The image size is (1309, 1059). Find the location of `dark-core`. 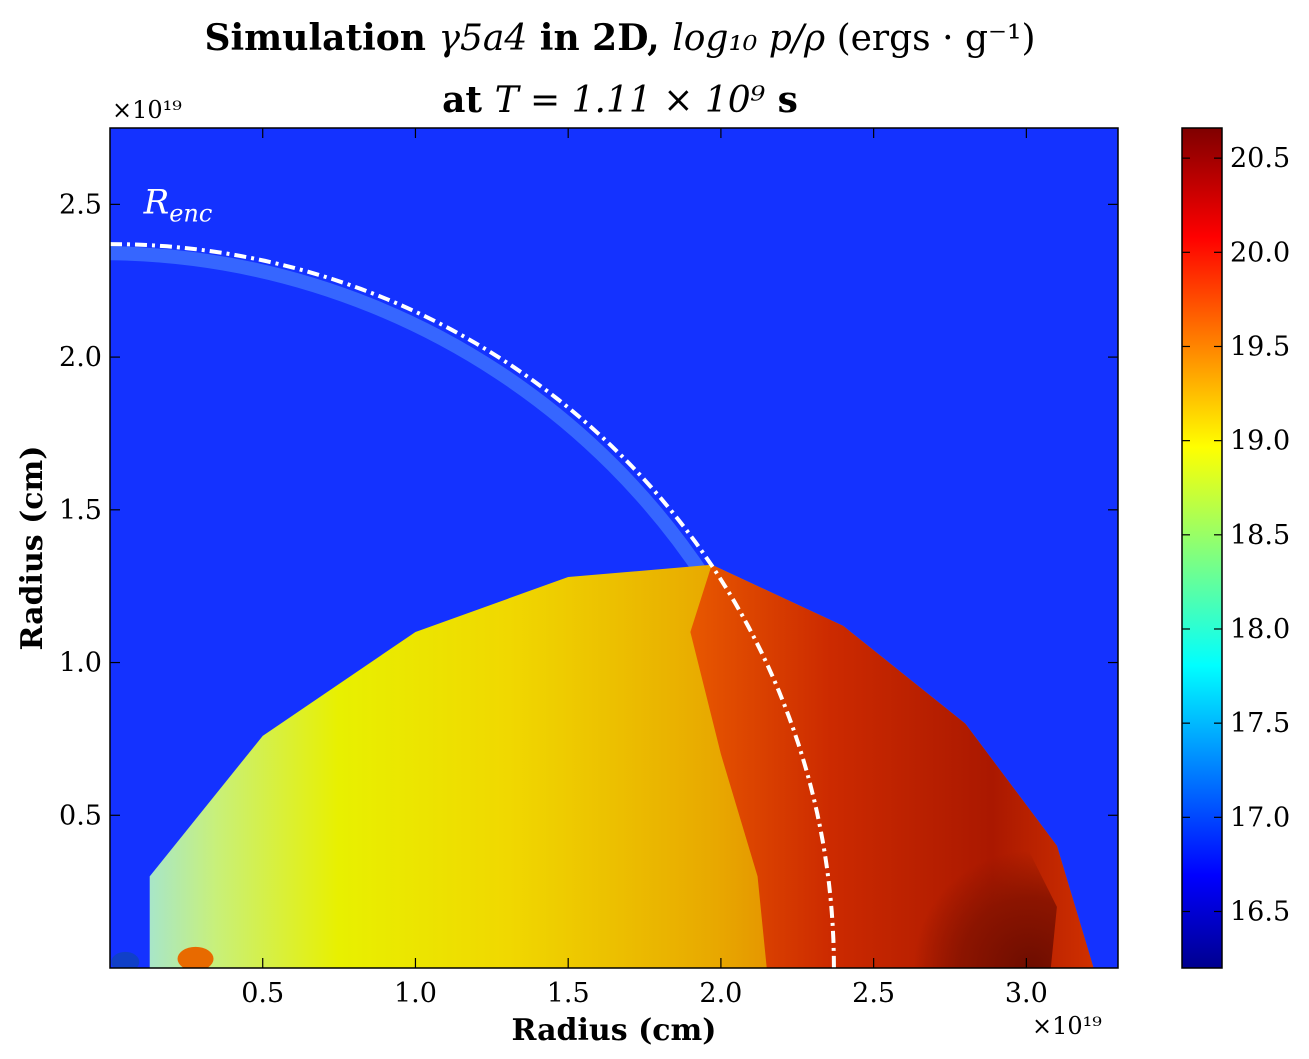

dark-core is located at coordinates (950, 861).